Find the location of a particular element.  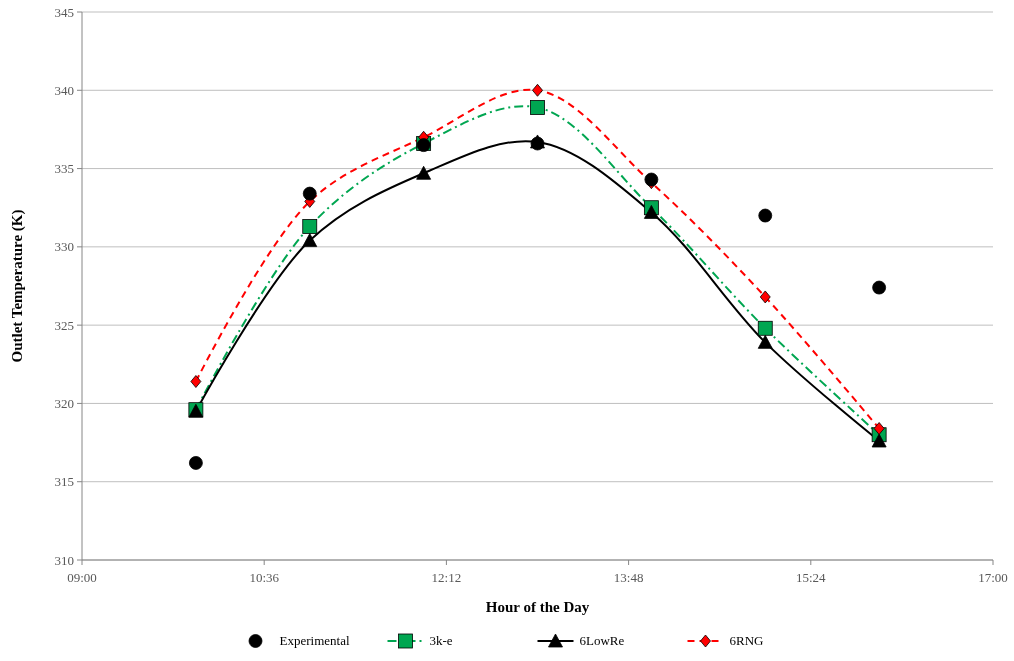

y-tick-label: 310 is located at coordinates (64, 560).